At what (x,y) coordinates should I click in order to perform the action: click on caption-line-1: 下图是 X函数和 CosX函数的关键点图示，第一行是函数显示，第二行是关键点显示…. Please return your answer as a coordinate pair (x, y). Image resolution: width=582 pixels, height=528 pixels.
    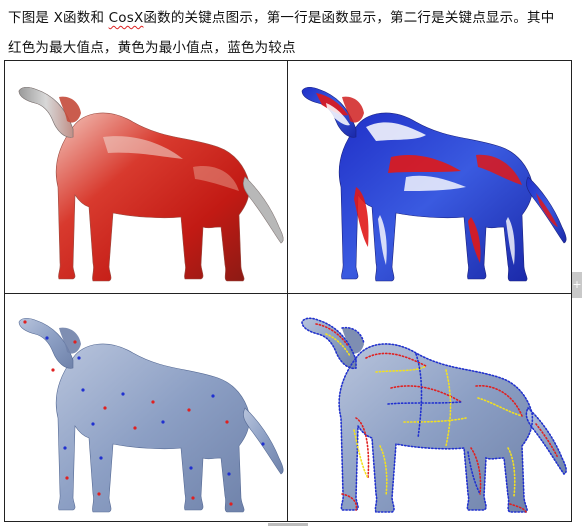
    Looking at the image, I should click on (281, 16).